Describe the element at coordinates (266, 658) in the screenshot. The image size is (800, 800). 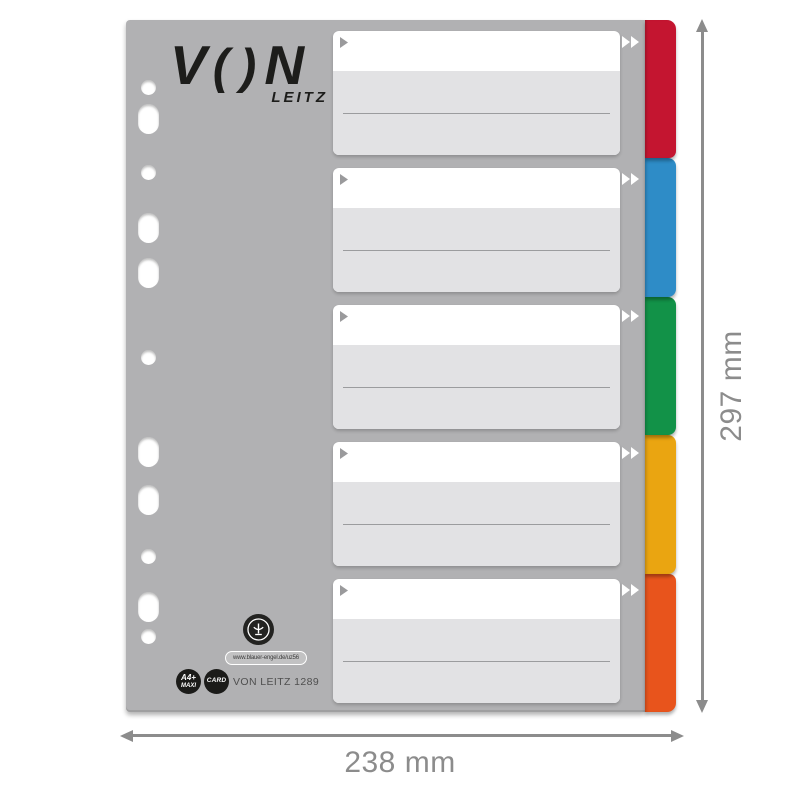
I see `eco-url-pill: www.blauer-engel.de/uz56` at that location.